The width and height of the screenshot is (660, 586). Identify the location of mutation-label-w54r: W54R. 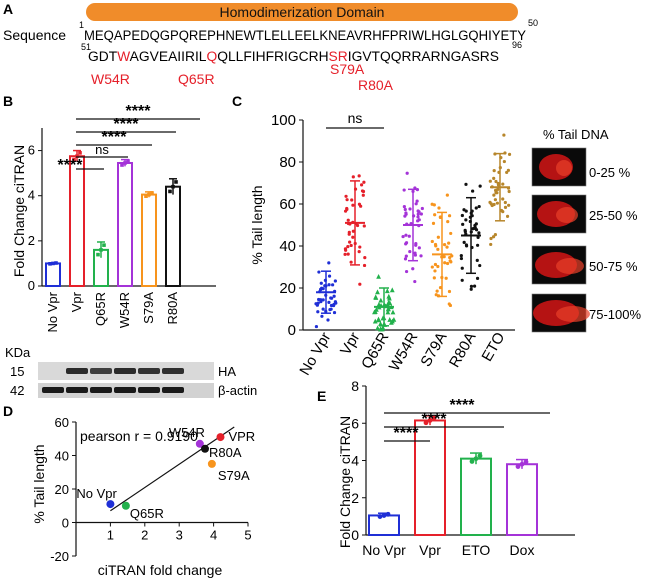
(110, 79).